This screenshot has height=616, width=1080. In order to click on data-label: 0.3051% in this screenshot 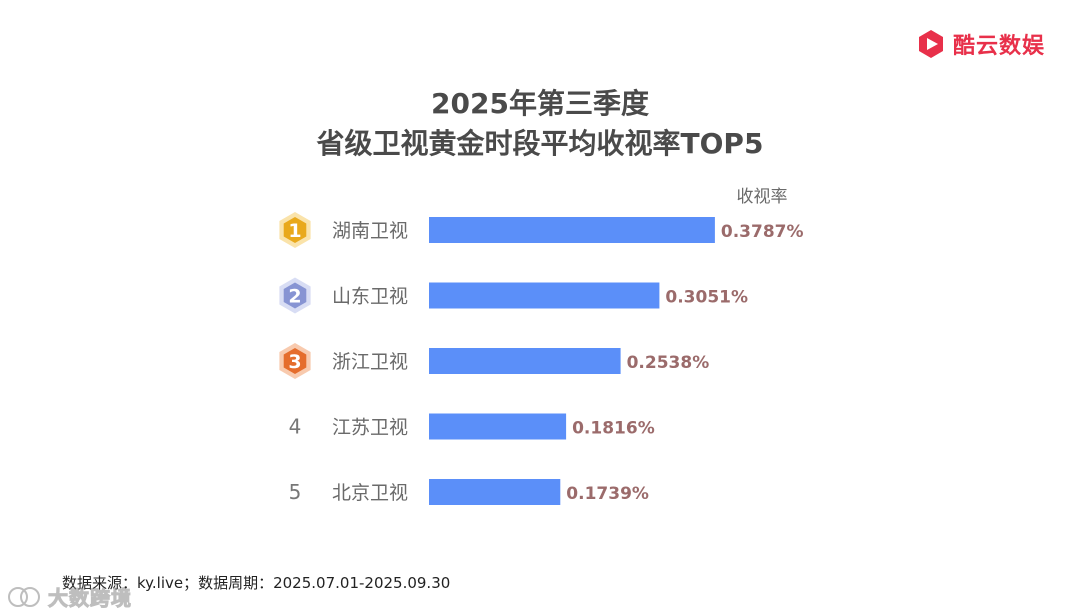, I will do `click(706, 298)`.